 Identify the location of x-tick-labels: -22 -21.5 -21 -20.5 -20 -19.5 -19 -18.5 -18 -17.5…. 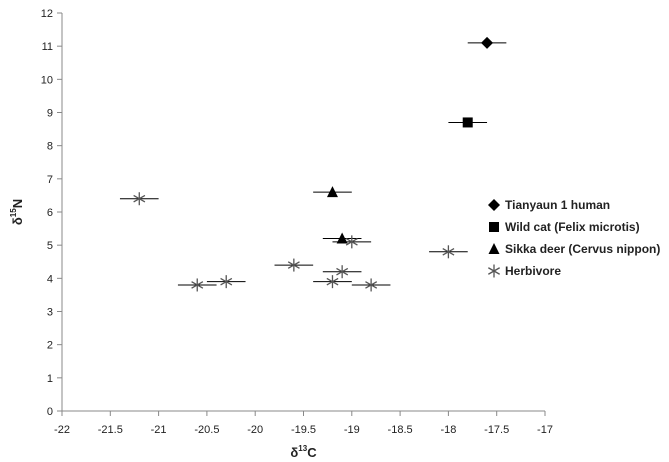
(303, 423).